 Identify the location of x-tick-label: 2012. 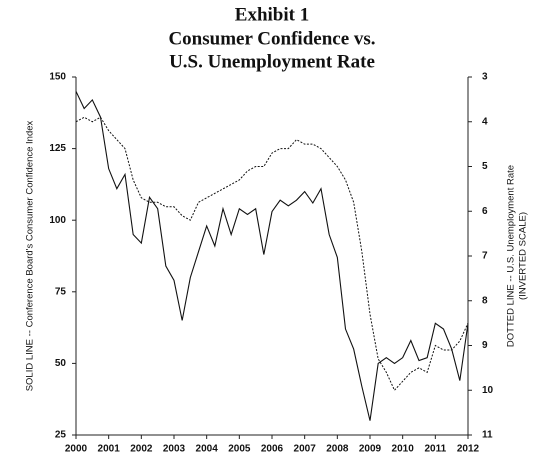
(468, 449).